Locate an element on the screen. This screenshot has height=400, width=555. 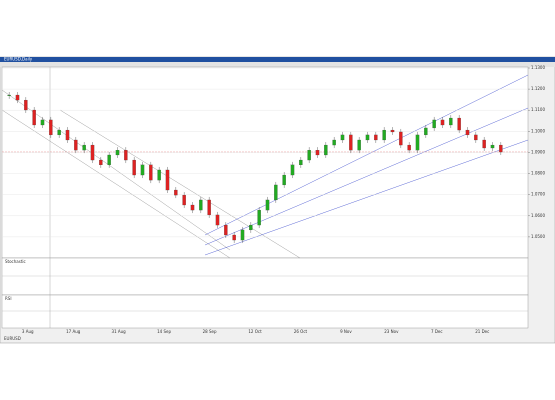
rsi-title: RSI is located at coordinates (8, 298).